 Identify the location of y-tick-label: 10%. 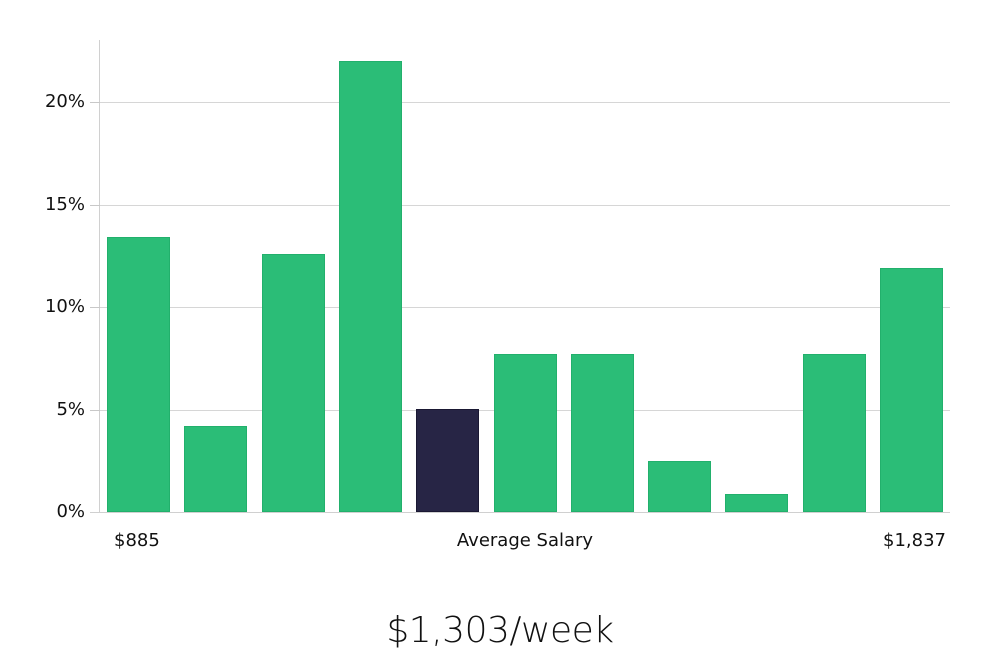
(64, 306).